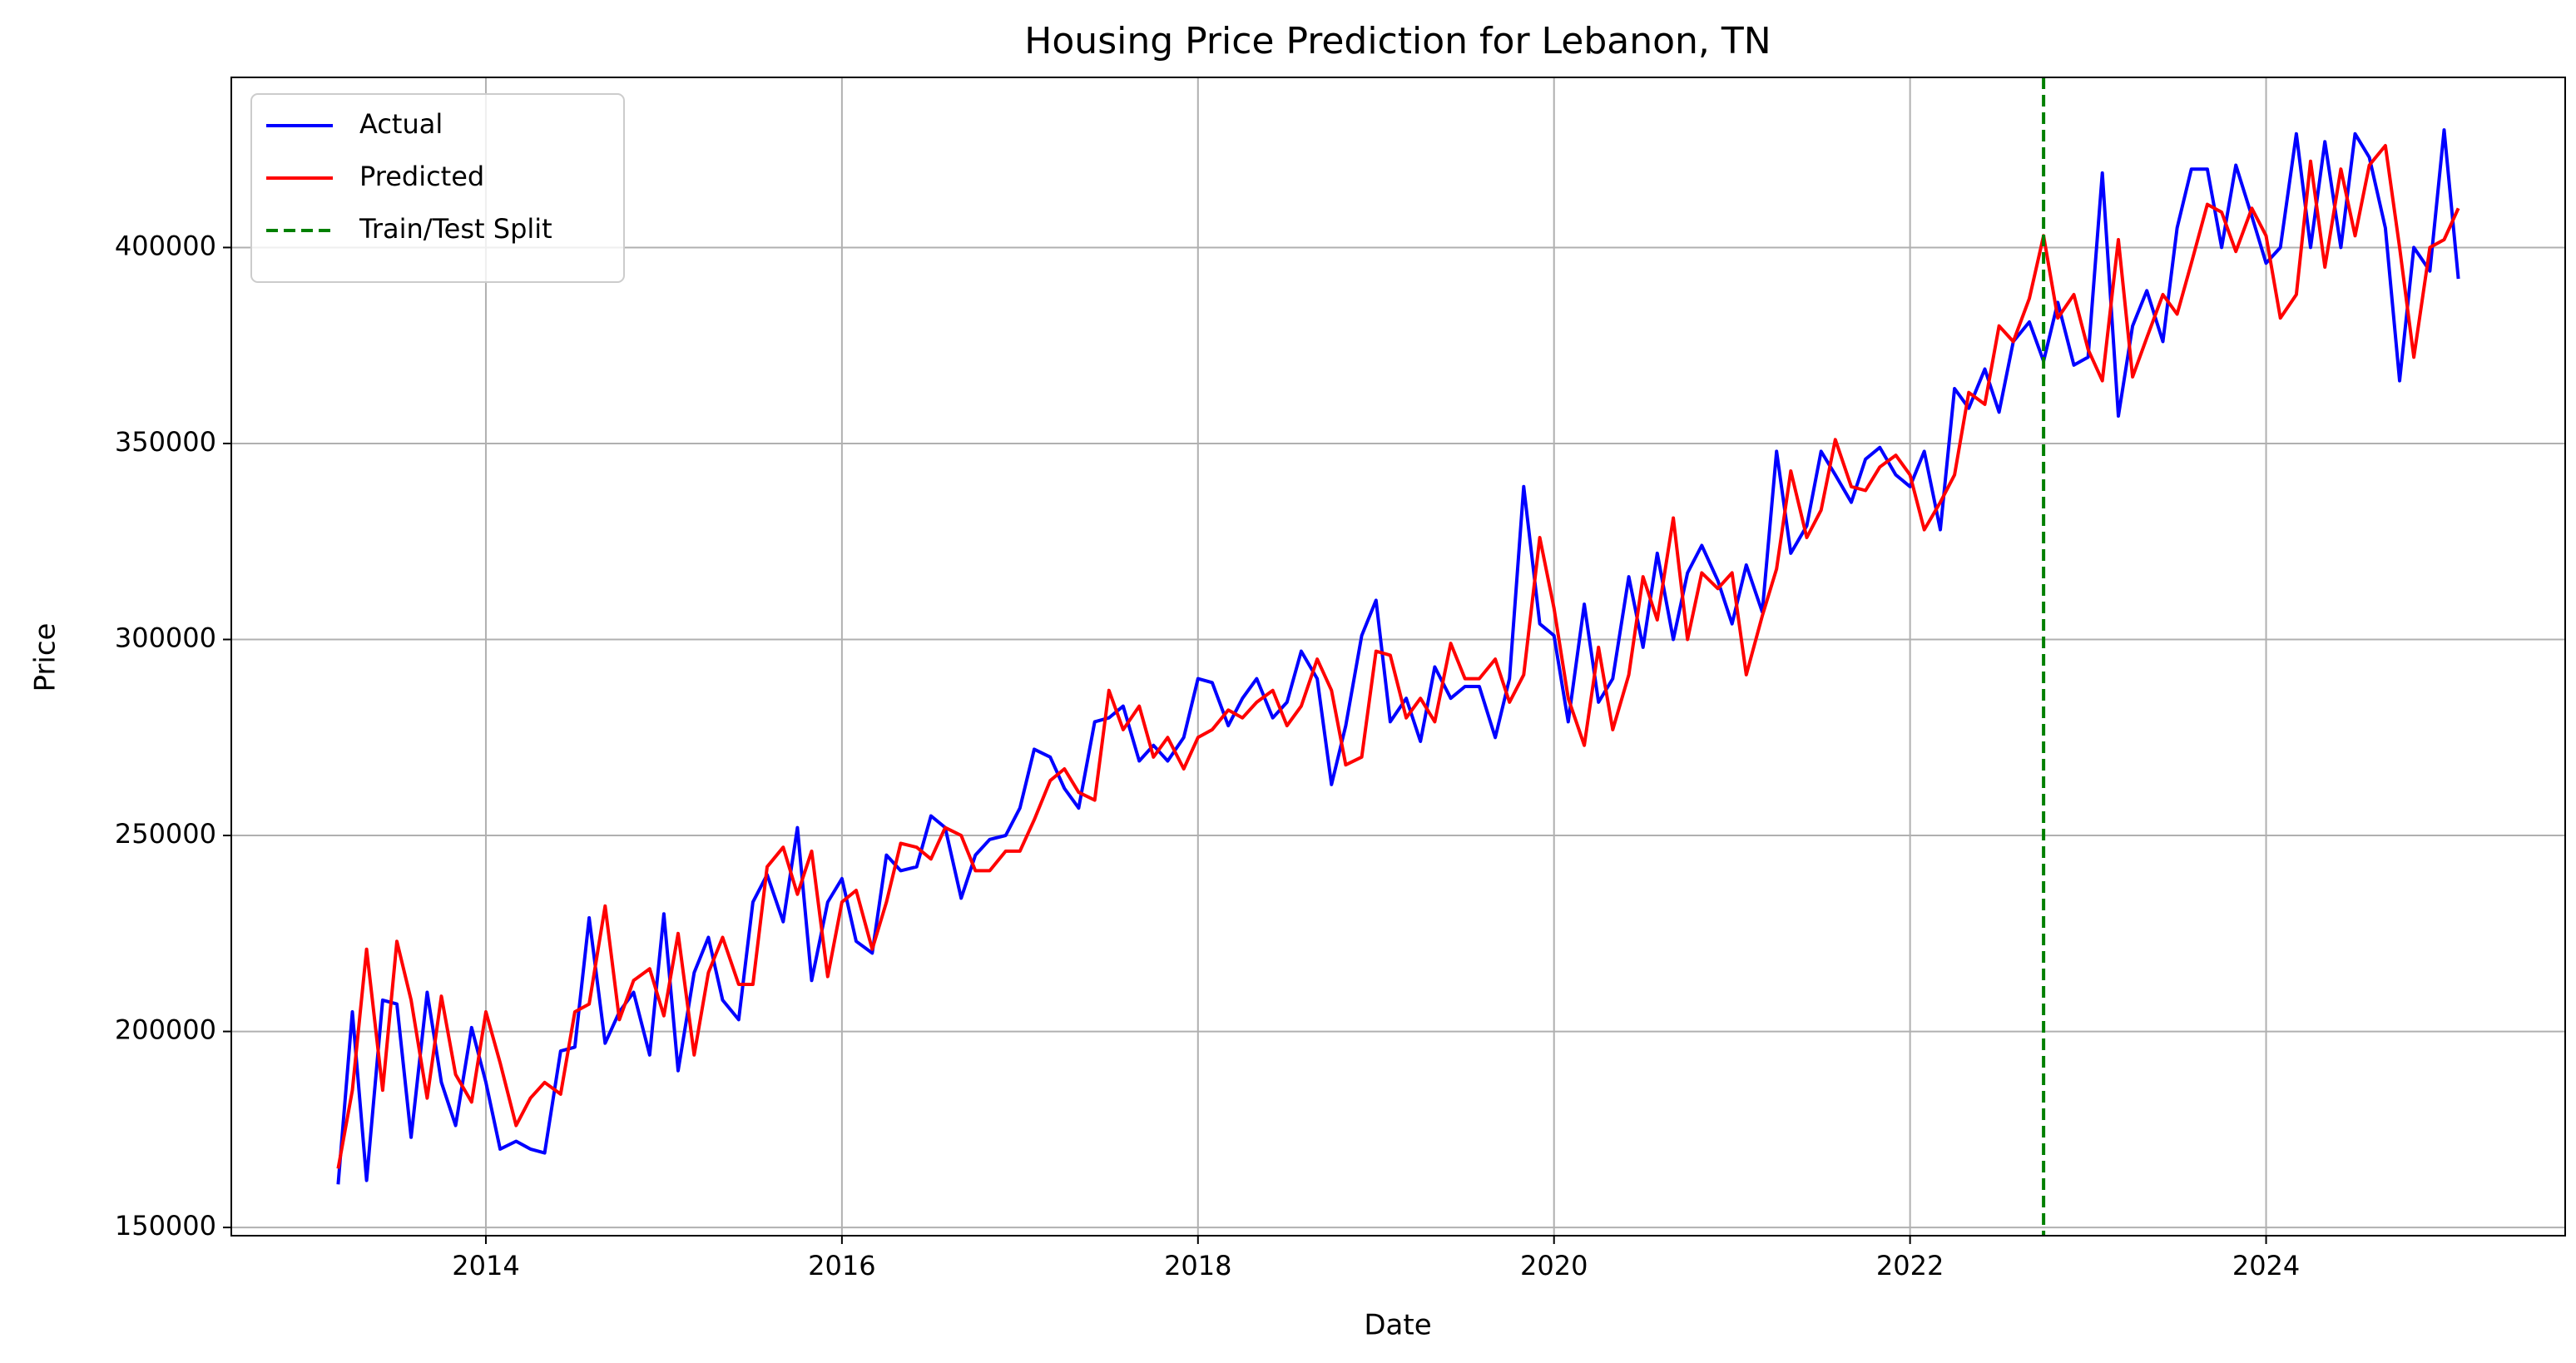 The image size is (2576, 1363). Describe the element at coordinates (165, 246) in the screenshot. I see `y-tick-label: 400000` at that location.